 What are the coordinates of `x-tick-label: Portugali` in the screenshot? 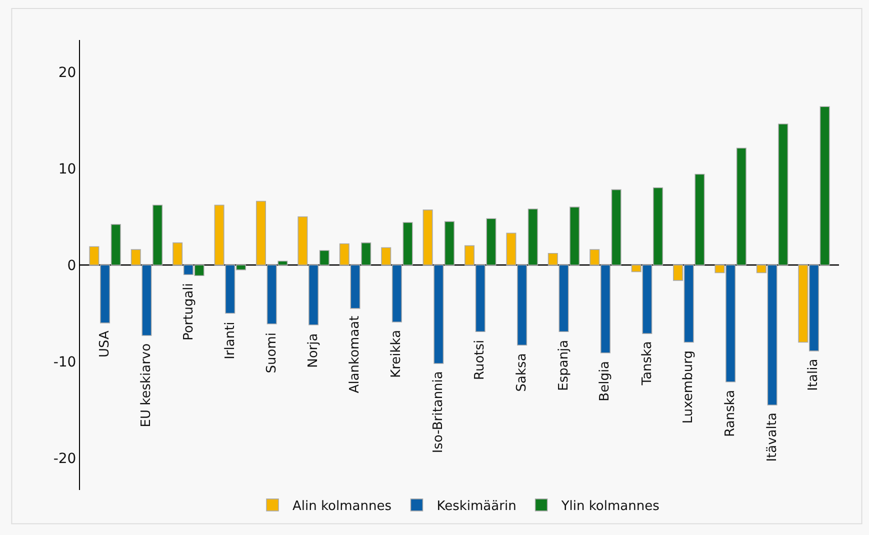 It's located at (188, 312).